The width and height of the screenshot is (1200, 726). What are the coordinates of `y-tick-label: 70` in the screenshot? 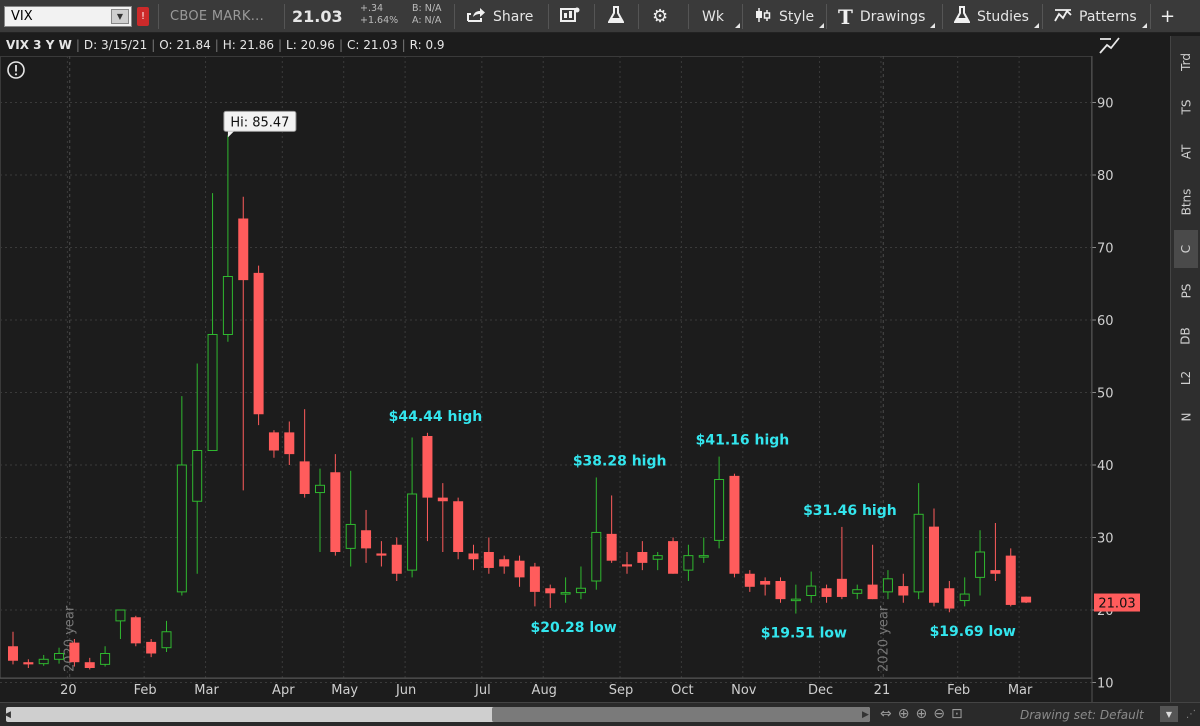 It's located at (1105, 249).